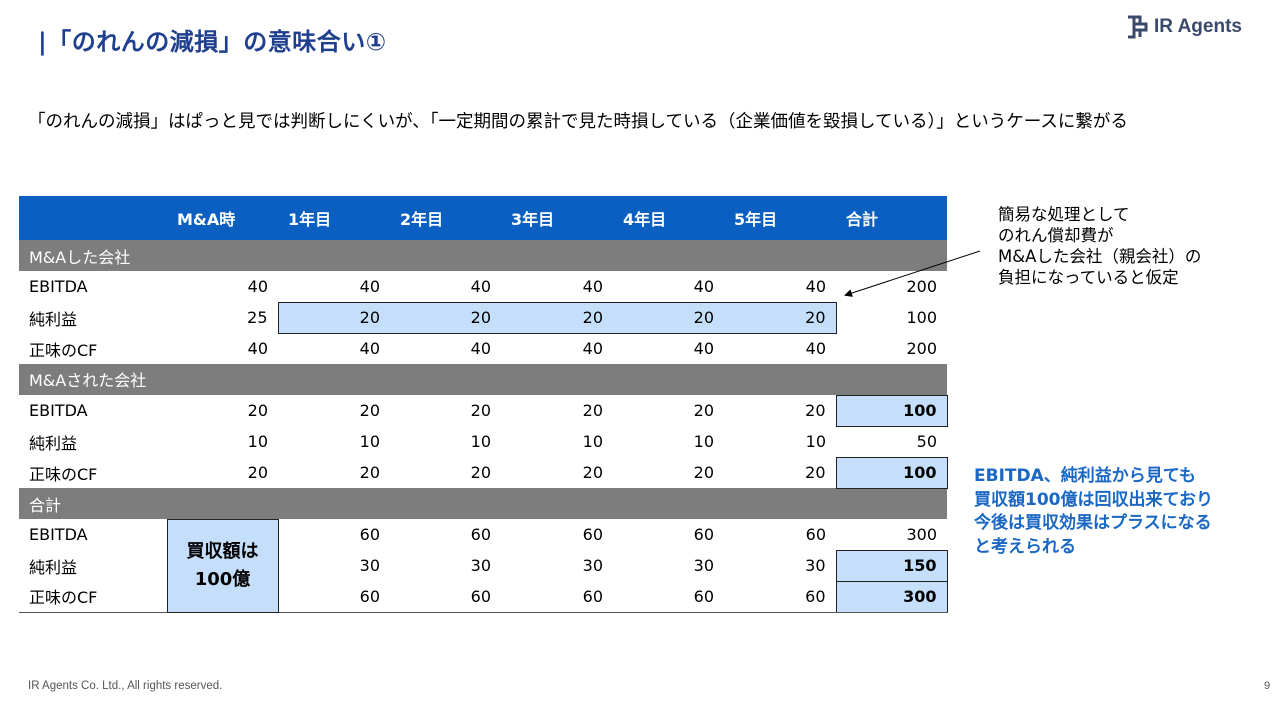 This screenshot has height=720, width=1280. I want to click on section-title: M&Aした会社, so click(483, 255).